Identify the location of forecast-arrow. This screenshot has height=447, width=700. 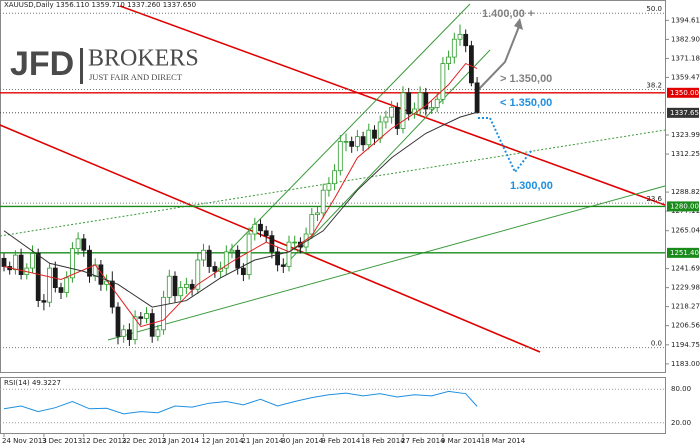
(499, 57).